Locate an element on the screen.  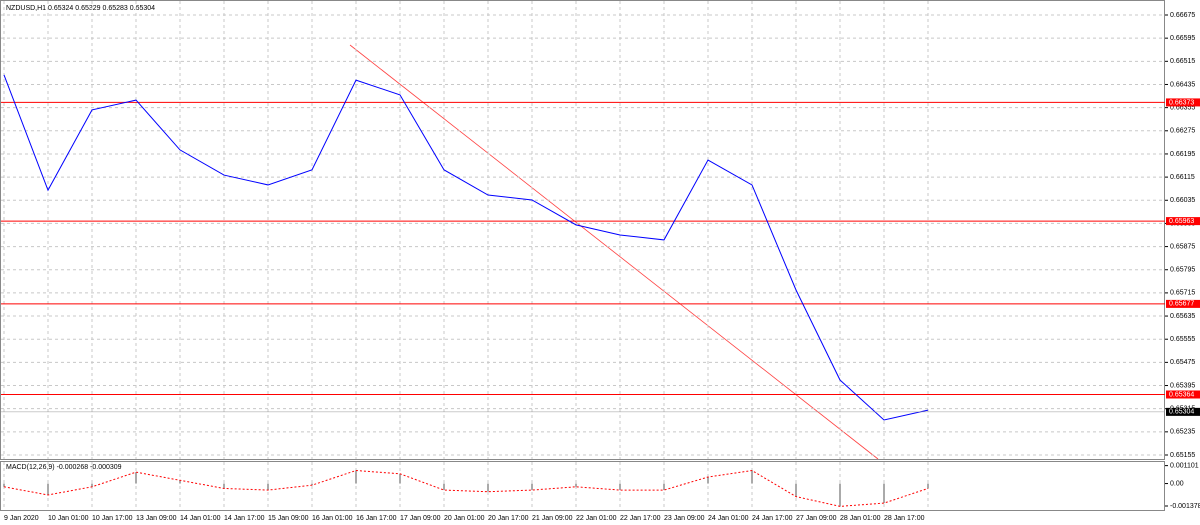
x-tick-label: 28 Jan 17:00 is located at coordinates (904, 518).